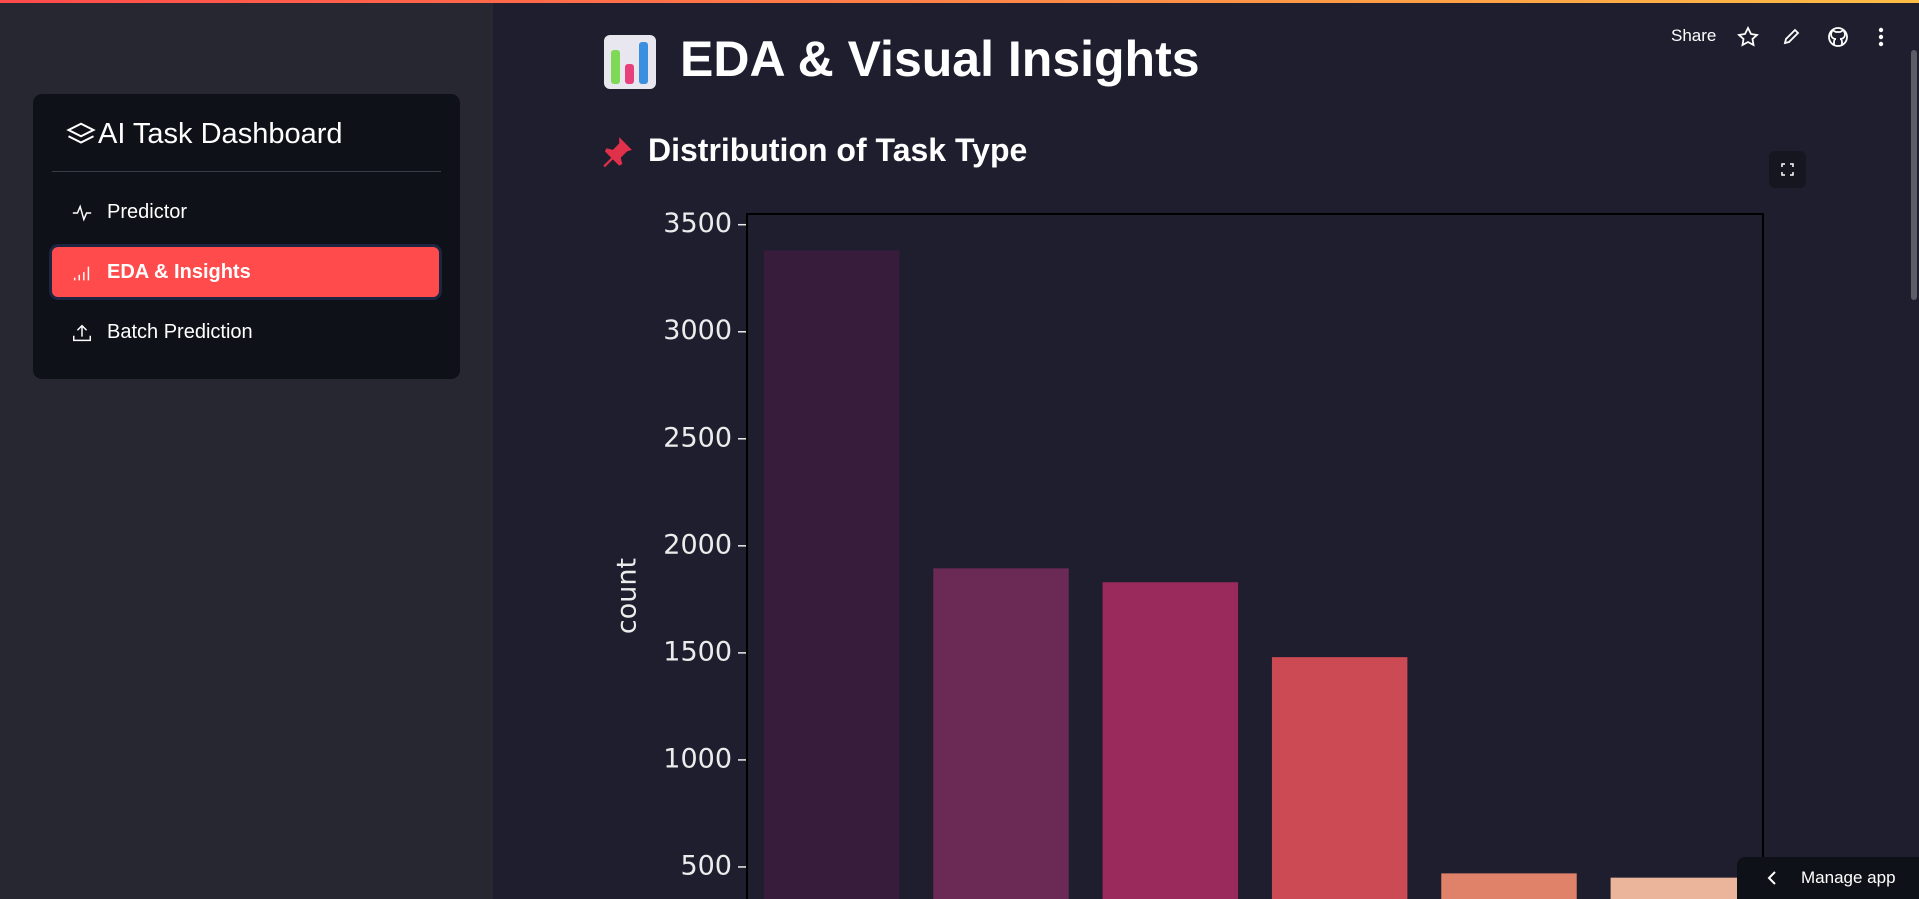  I want to click on y-tick-label: 2500, so click(697, 437).